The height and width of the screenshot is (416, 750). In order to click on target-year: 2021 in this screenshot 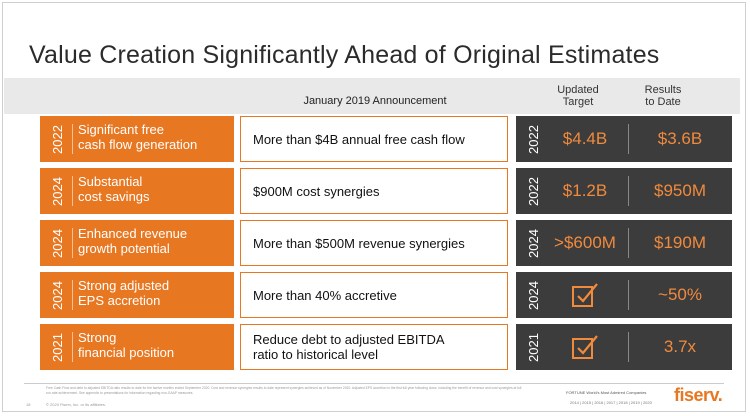, I will do `click(533, 347)`.